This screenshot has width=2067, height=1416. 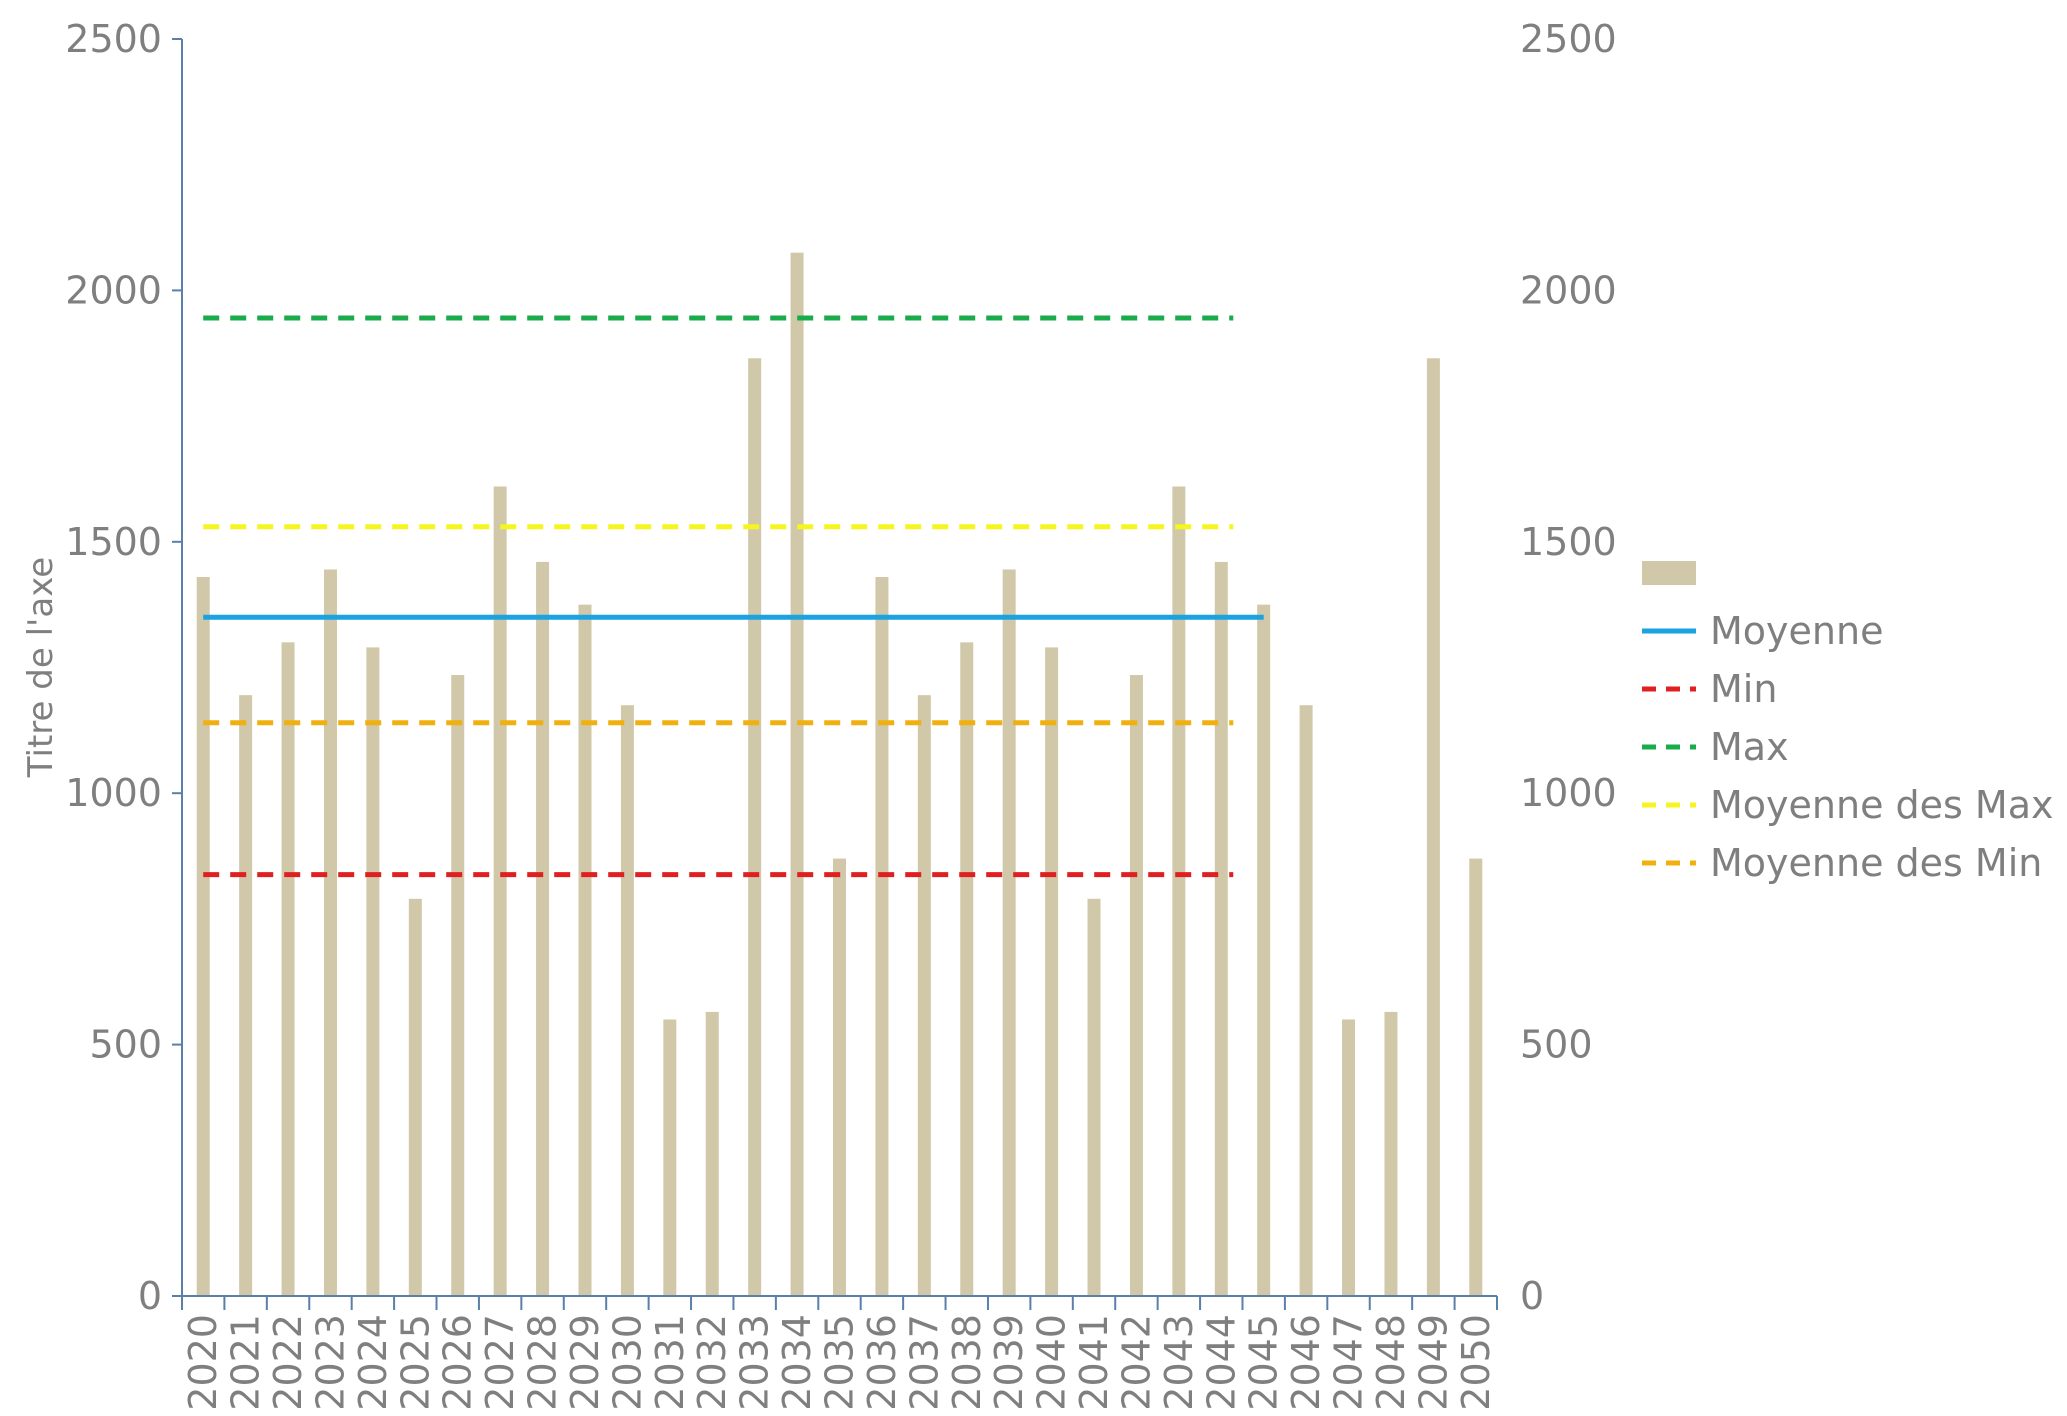 I want to click on y-tick-label: 2500, so click(x=113, y=39).